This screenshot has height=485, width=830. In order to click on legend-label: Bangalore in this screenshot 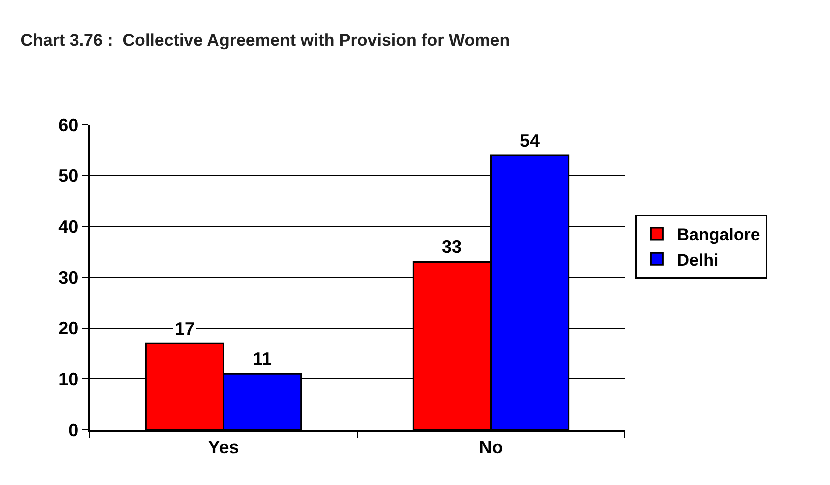, I will do `click(718, 235)`.